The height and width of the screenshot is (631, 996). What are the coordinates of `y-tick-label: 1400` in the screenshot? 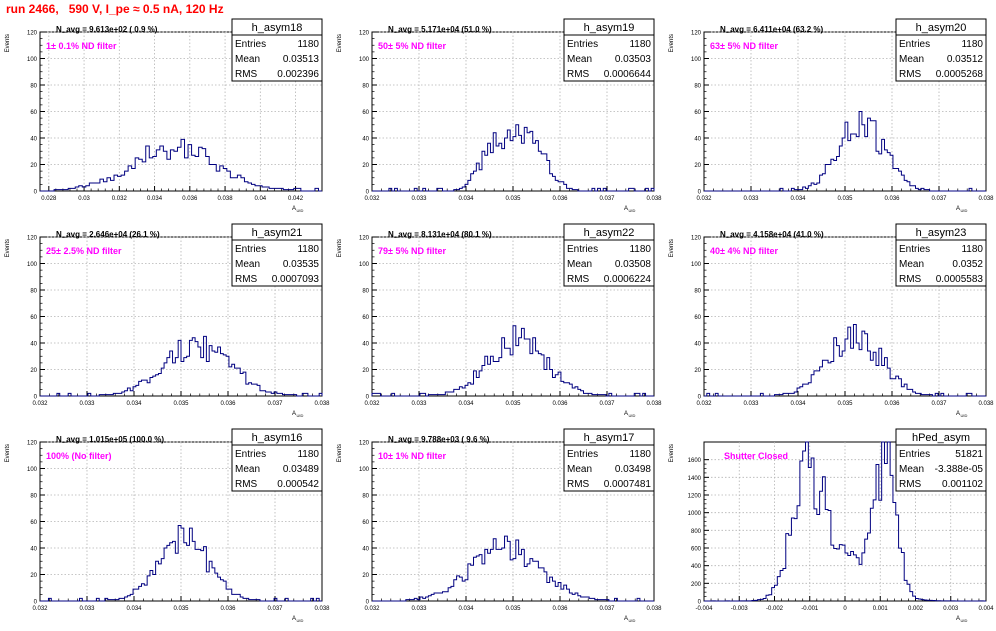 It's located at (695, 479).